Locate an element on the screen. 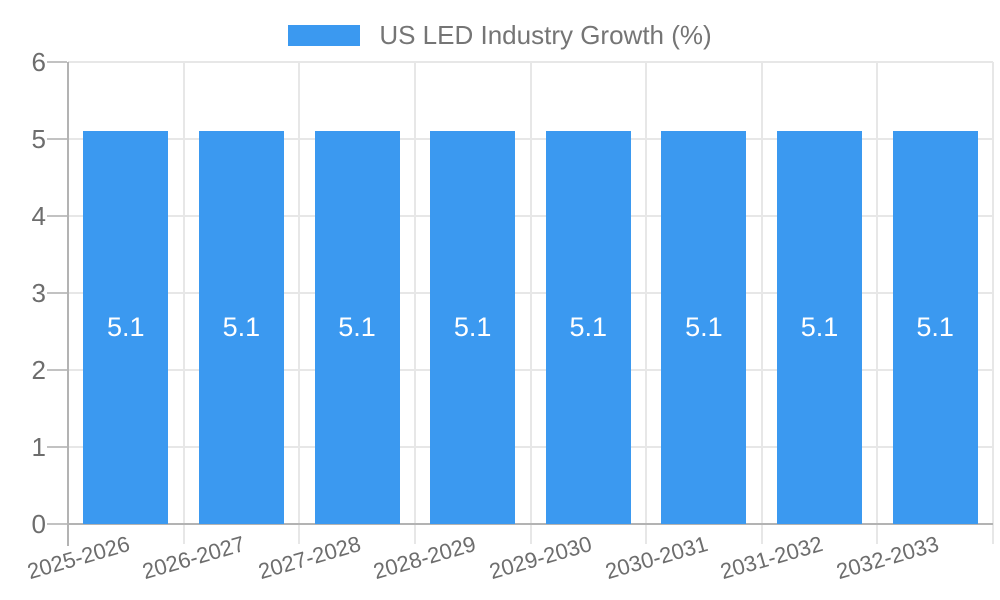  y-tick-label-2: 2 is located at coordinates (38, 370).